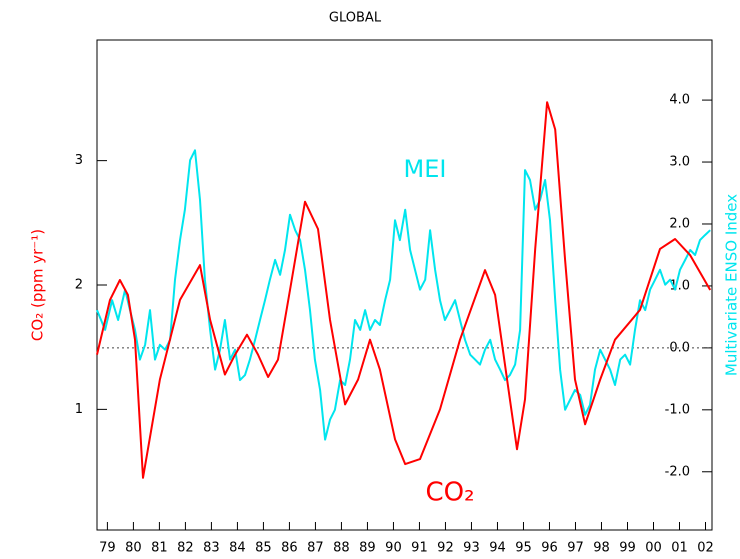 The image size is (740, 559). What do you see at coordinates (38, 285) in the screenshot?
I see `y-axis-label: CO₂ (ppm yr⁻¹)` at bounding box center [38, 285].